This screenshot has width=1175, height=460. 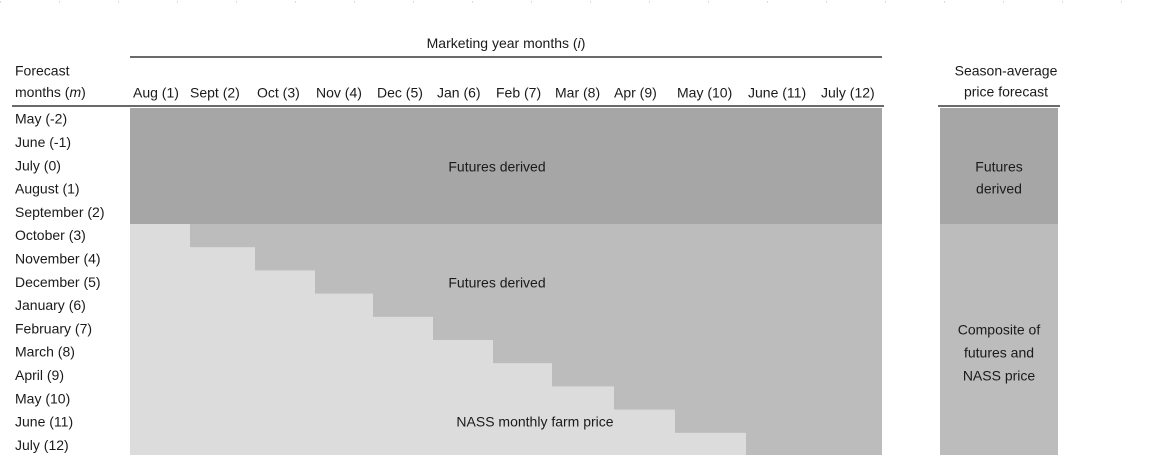 What do you see at coordinates (999, 353) in the screenshot?
I see `right-label: futures and` at bounding box center [999, 353].